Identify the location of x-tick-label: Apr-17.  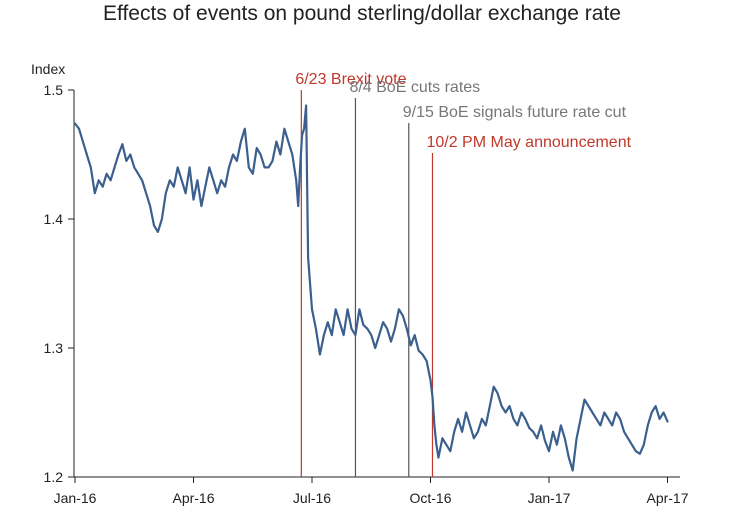
(667, 498).